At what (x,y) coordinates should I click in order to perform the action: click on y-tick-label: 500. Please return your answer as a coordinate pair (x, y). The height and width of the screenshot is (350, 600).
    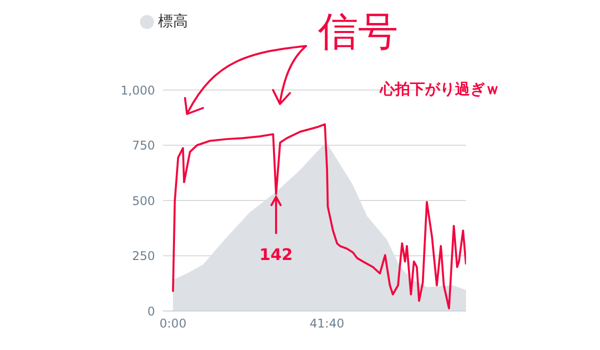
    Looking at the image, I should click on (143, 201).